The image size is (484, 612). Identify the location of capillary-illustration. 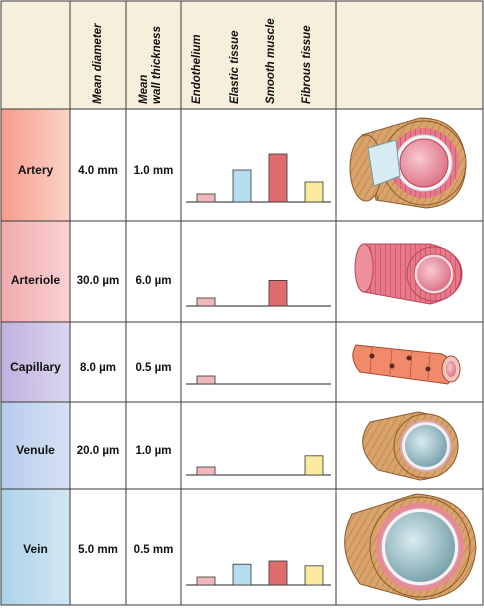
(406, 364).